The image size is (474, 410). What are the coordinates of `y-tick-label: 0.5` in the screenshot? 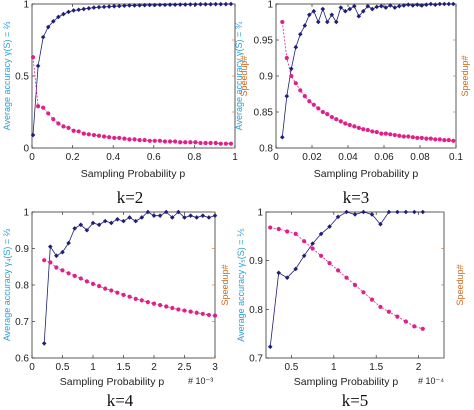 It's located at (22, 77).